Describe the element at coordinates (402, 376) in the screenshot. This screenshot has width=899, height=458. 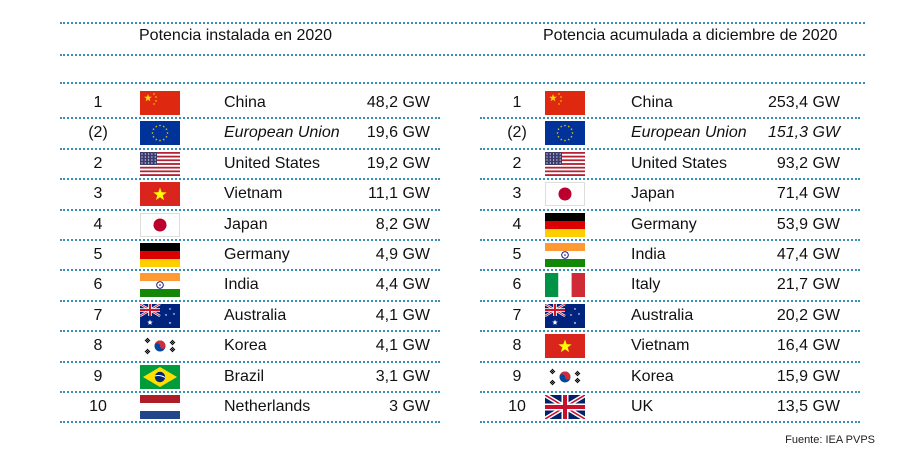
I see `value-cell: 3,1 GW` at that location.